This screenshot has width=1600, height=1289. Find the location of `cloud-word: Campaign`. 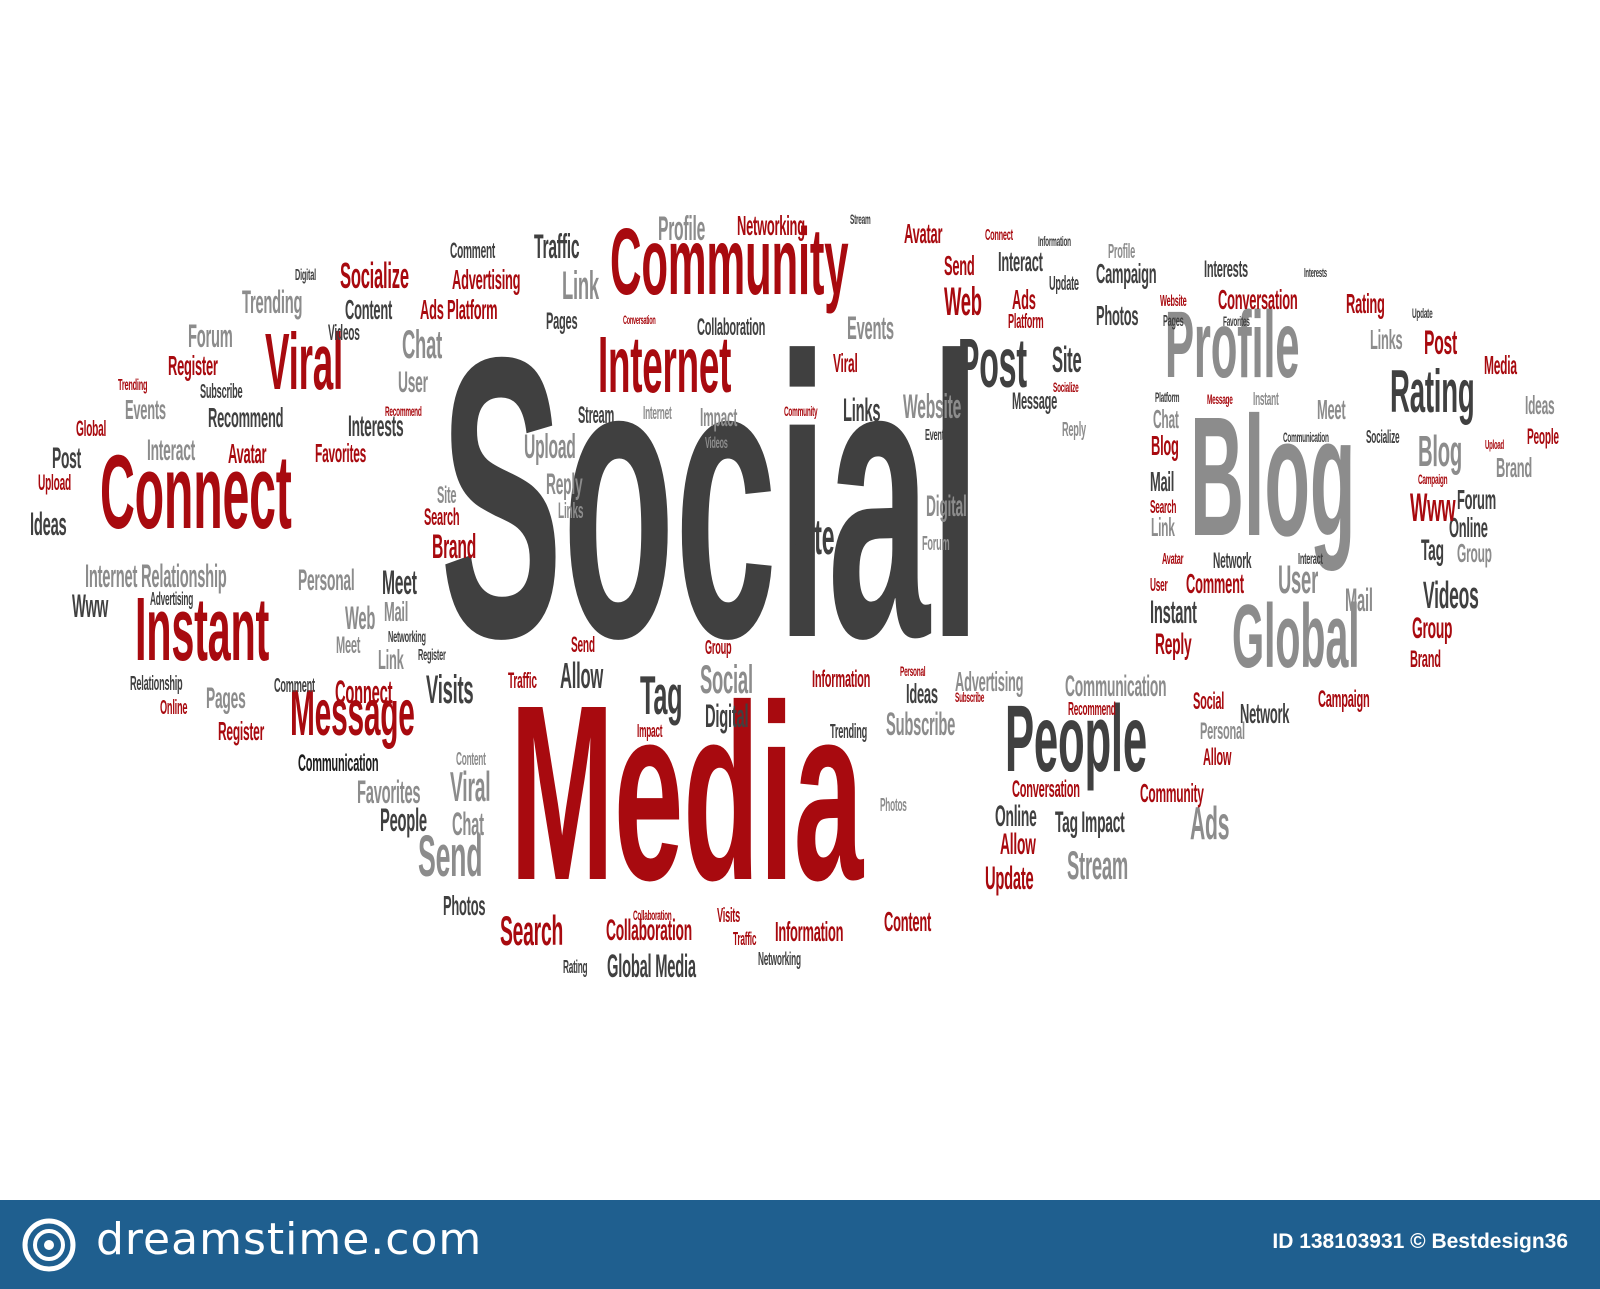

cloud-word: Campaign is located at coordinates (1344, 699).